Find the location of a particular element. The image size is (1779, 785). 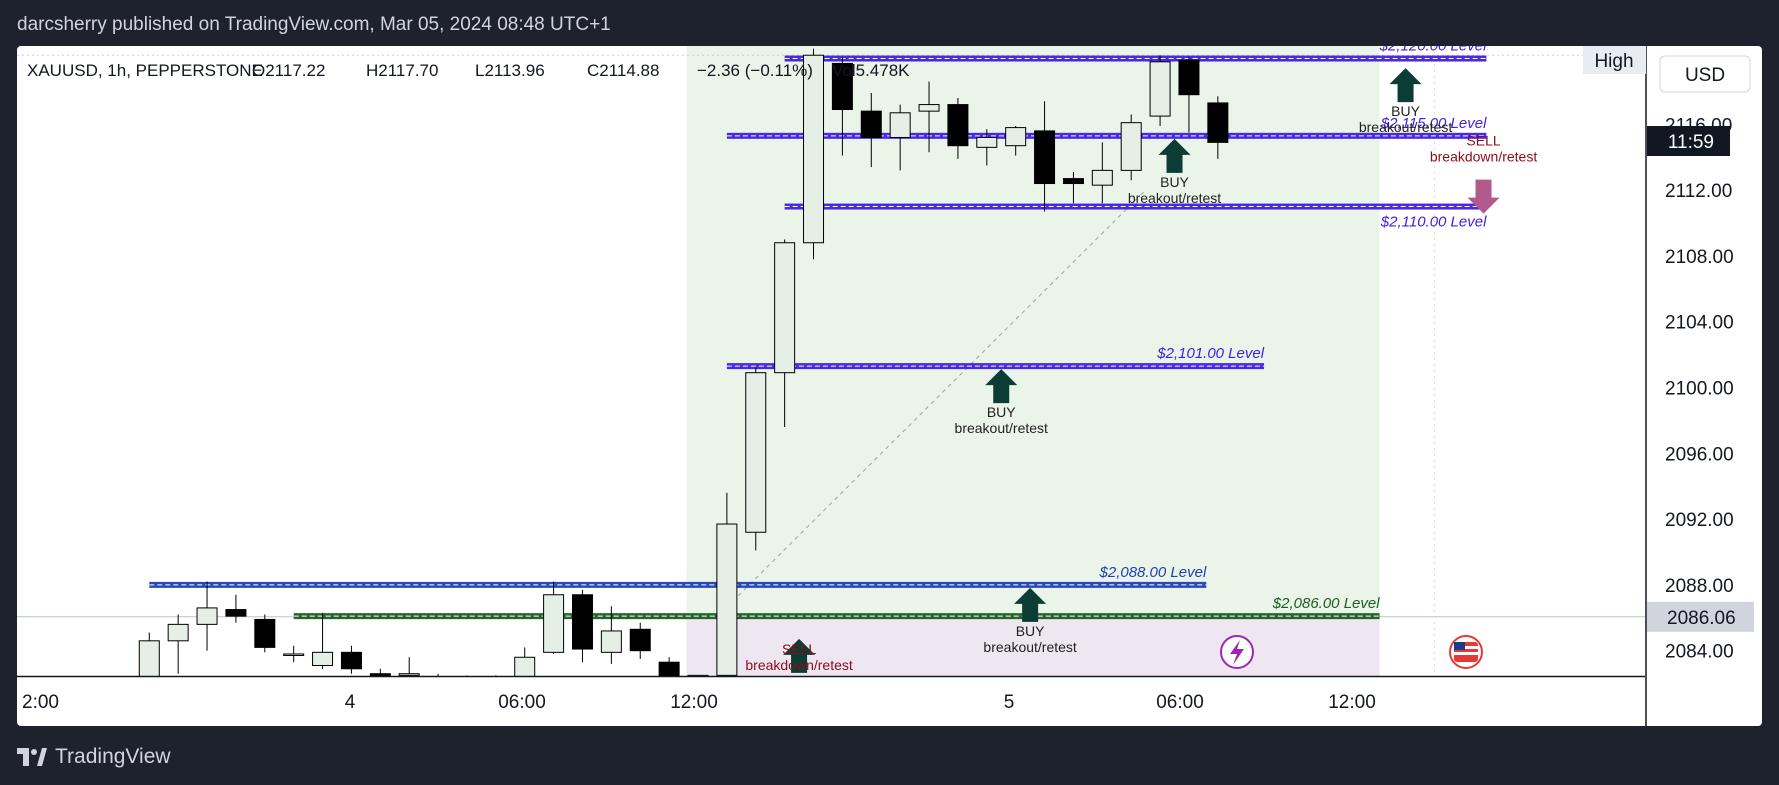

price-tick-label: 2112.00 is located at coordinates (1698, 191).